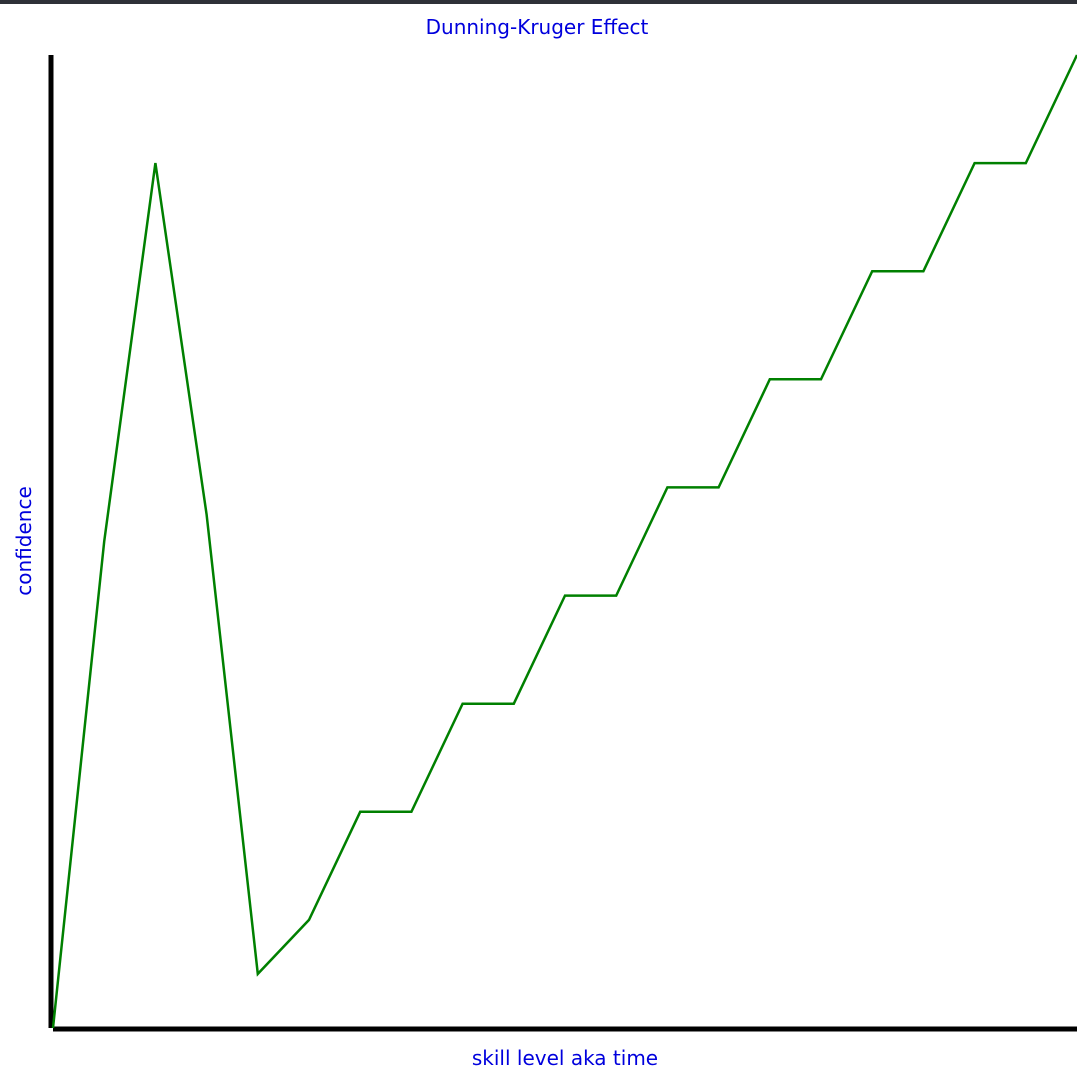 The image size is (1077, 1083). Describe the element at coordinates (24, 540) in the screenshot. I see `y-axis-label: confidence` at that location.